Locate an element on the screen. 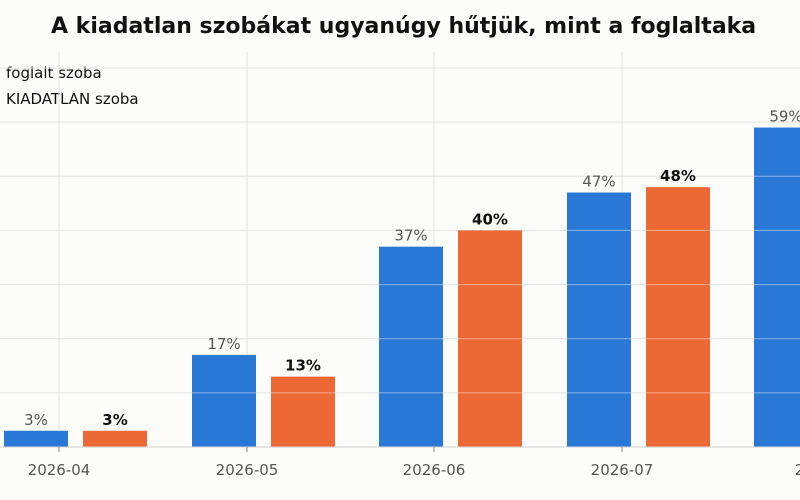 The height and width of the screenshot is (500, 800). x-axis: 2026-04 2026-05 2026-06 2026-07 202 is located at coordinates (400, 462).